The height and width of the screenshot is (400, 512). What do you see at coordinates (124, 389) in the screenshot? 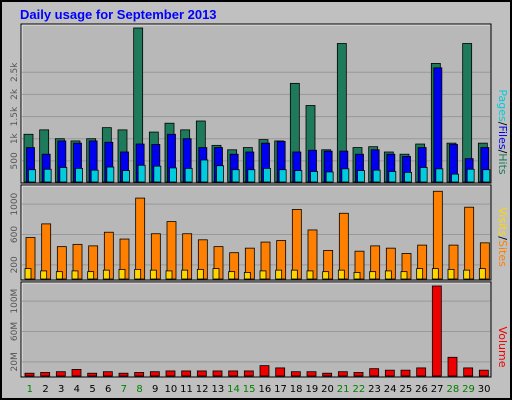
I see `x-tick-label: 7` at bounding box center [124, 389].